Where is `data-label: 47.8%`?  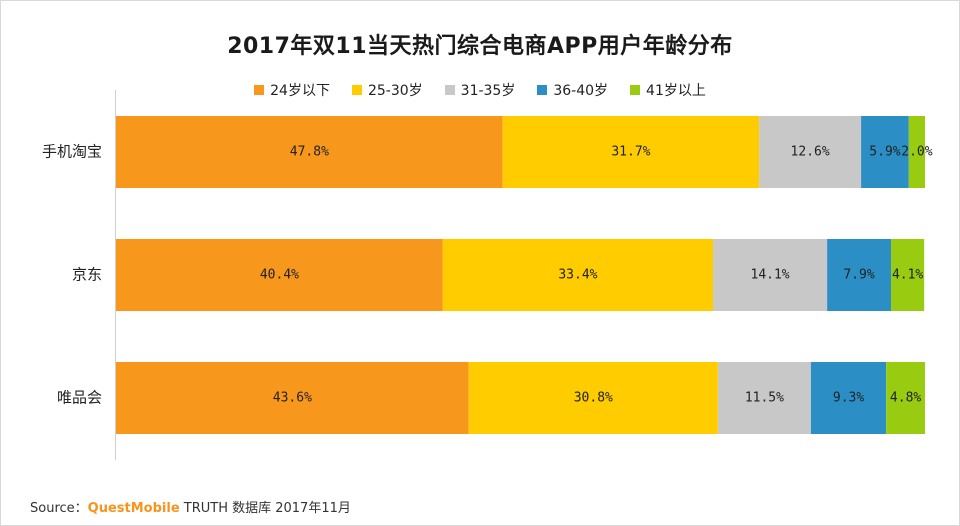
data-label: 47.8% is located at coordinates (309, 152).